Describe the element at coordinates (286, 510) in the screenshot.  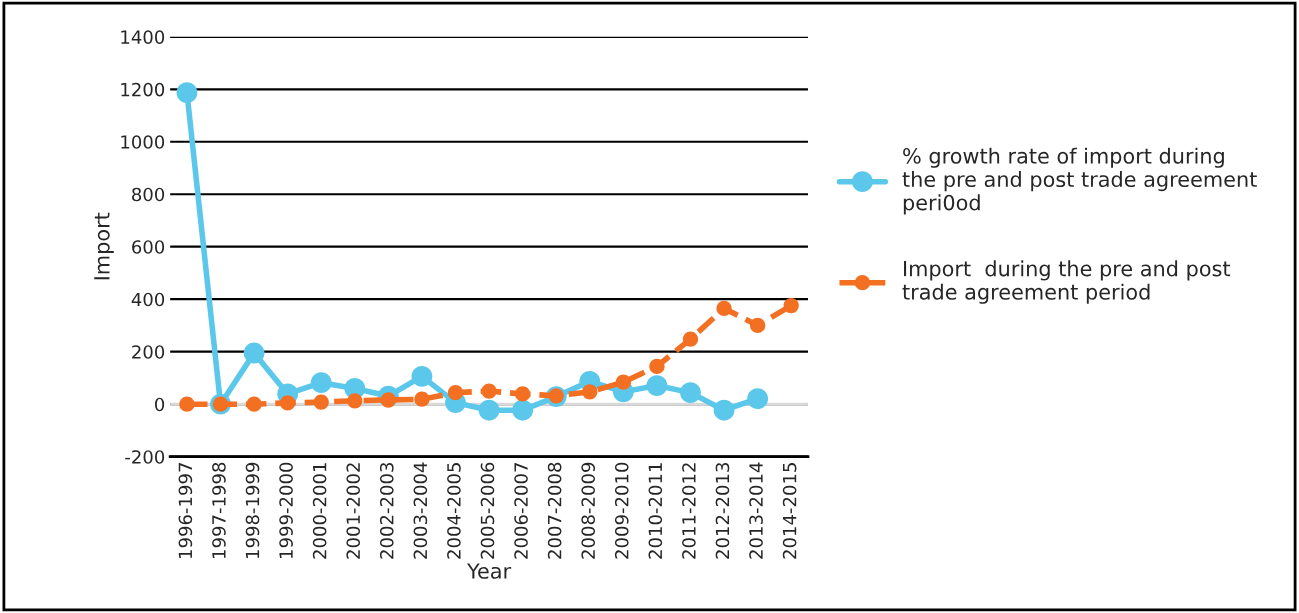
I see `x-tick-label: 1999-2000` at that location.